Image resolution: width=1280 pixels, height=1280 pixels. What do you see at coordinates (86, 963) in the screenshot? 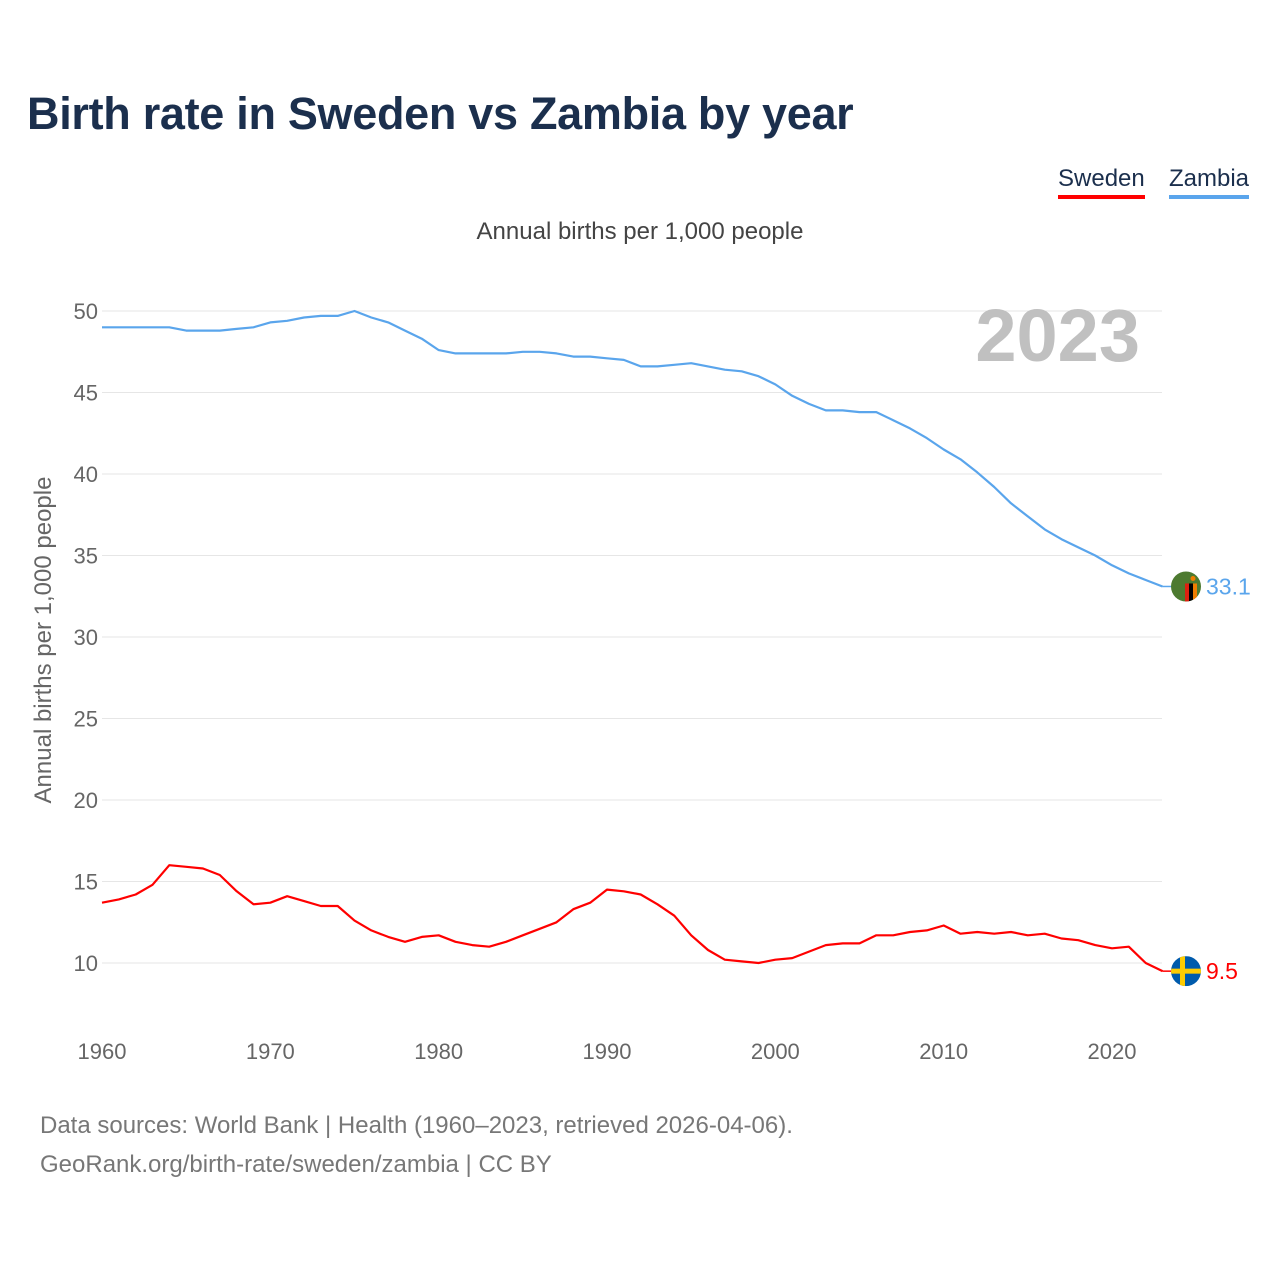
I see `y-tick-label: 10` at bounding box center [86, 963].